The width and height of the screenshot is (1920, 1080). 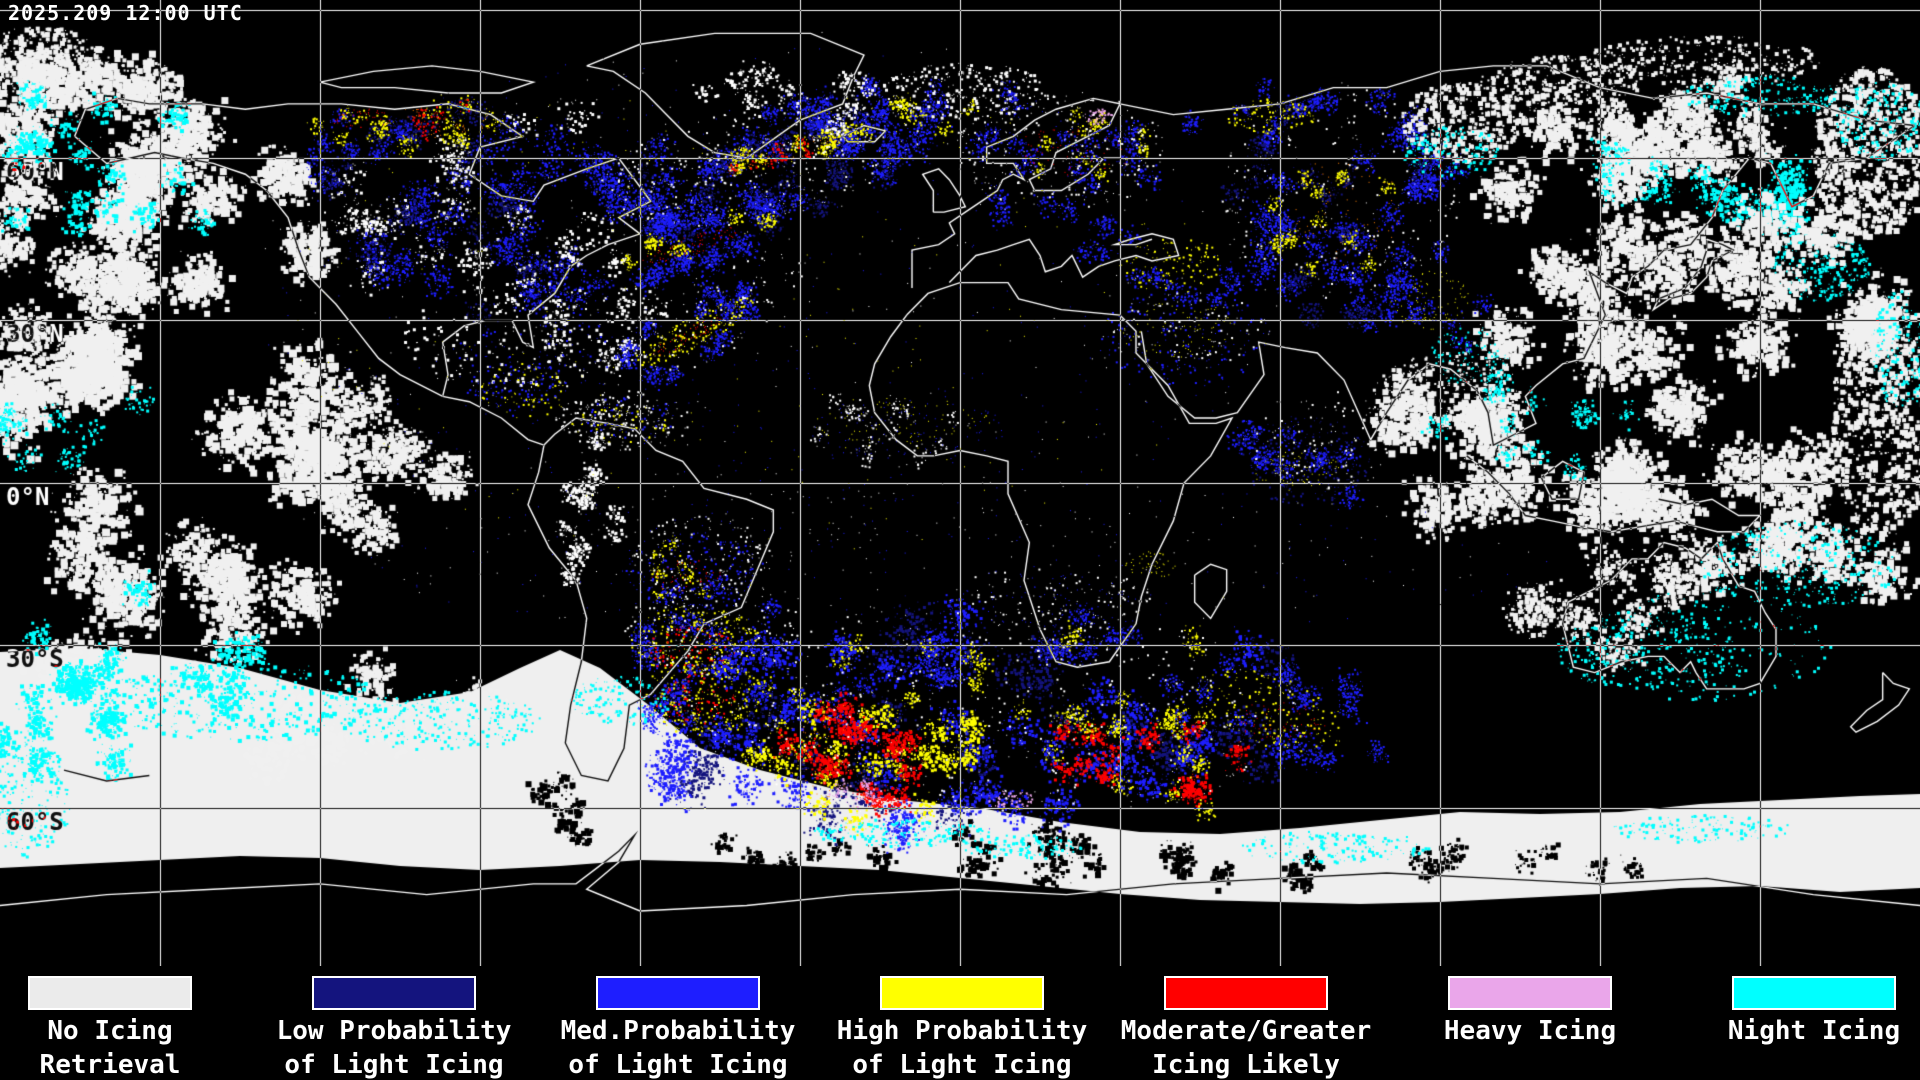 What do you see at coordinates (110, 1048) in the screenshot?
I see `no-icing-retrieval-label: No Icing Retrieval` at bounding box center [110, 1048].